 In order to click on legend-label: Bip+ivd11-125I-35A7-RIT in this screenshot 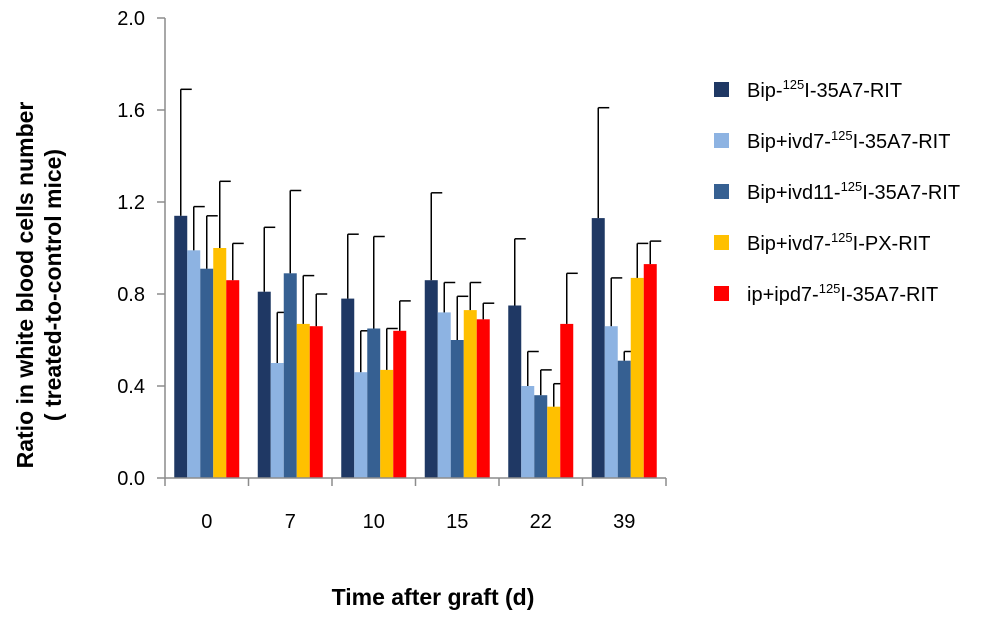, I will do `click(853, 191)`.